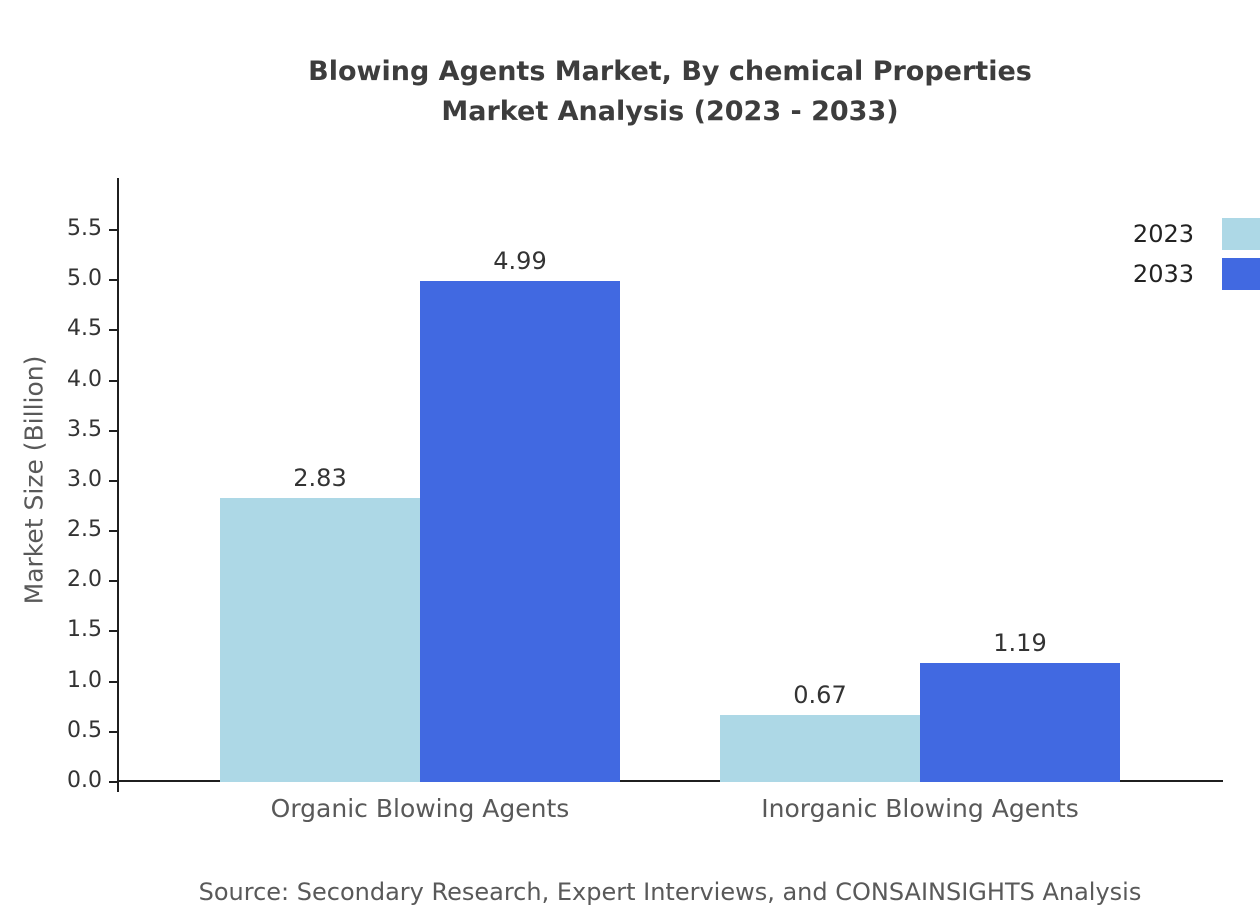 The image size is (1260, 920). What do you see at coordinates (320, 639) in the screenshot?
I see `bar-2023-organic-blowing-agents` at bounding box center [320, 639].